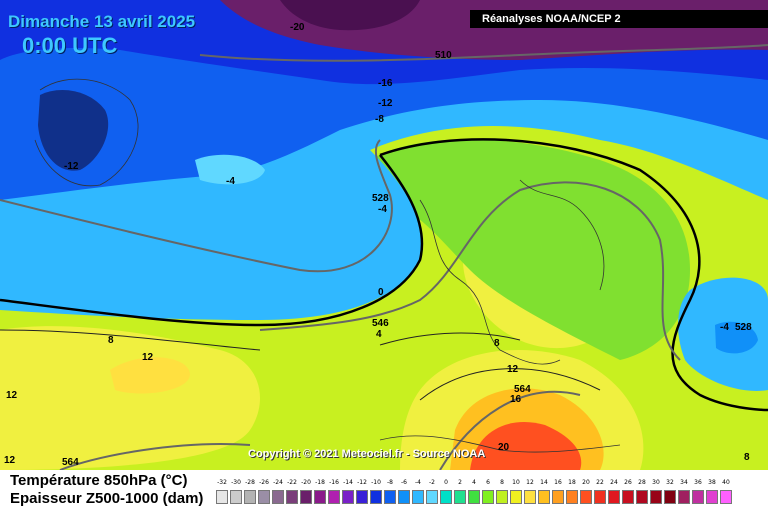  Describe the element at coordinates (130, 398) in the screenshot. I see `zone-sw-yellow` at that location.